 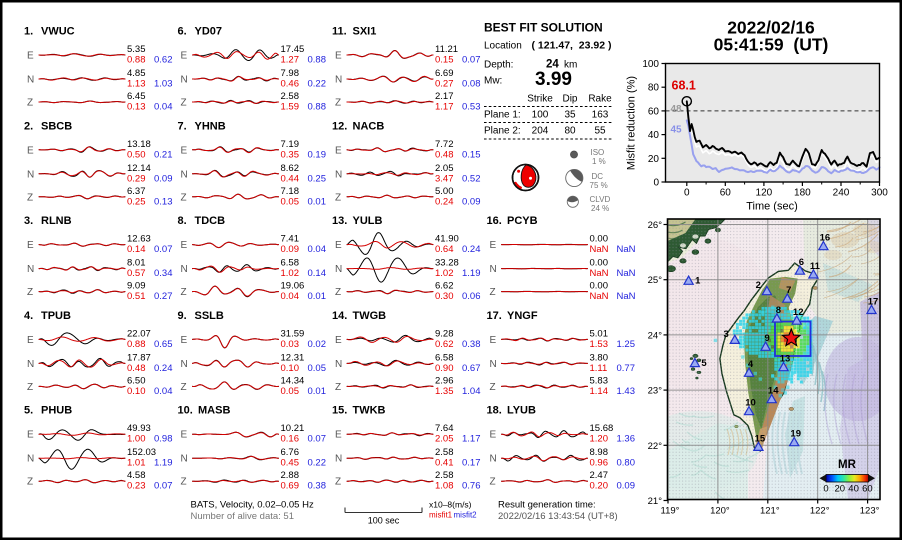 What do you see at coordinates (444, 428) in the screenshot?
I see `svg-text: 7.64` at bounding box center [444, 428].